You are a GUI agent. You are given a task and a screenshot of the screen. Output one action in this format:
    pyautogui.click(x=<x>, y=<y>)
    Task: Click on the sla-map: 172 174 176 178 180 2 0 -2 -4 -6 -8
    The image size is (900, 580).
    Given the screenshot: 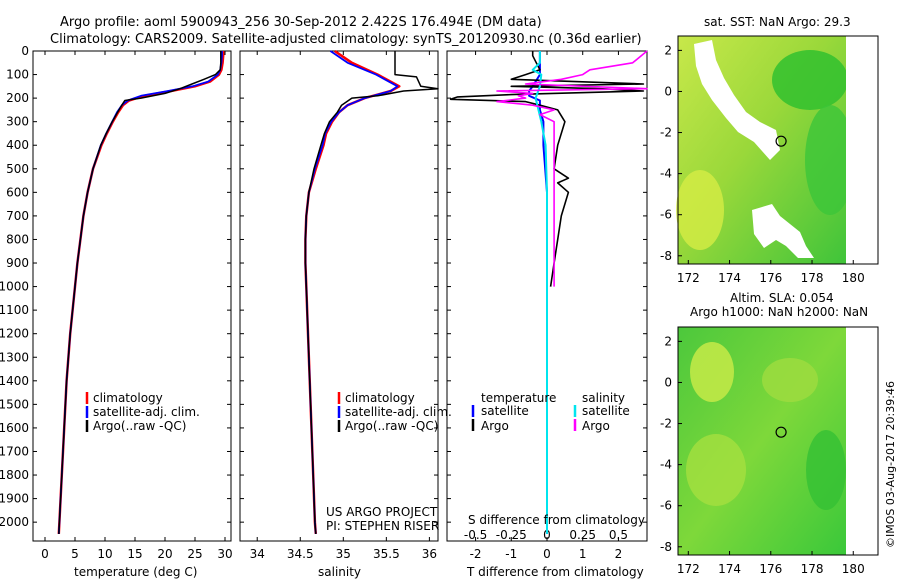 What is the action you would take?
    pyautogui.click(x=769, y=451)
    